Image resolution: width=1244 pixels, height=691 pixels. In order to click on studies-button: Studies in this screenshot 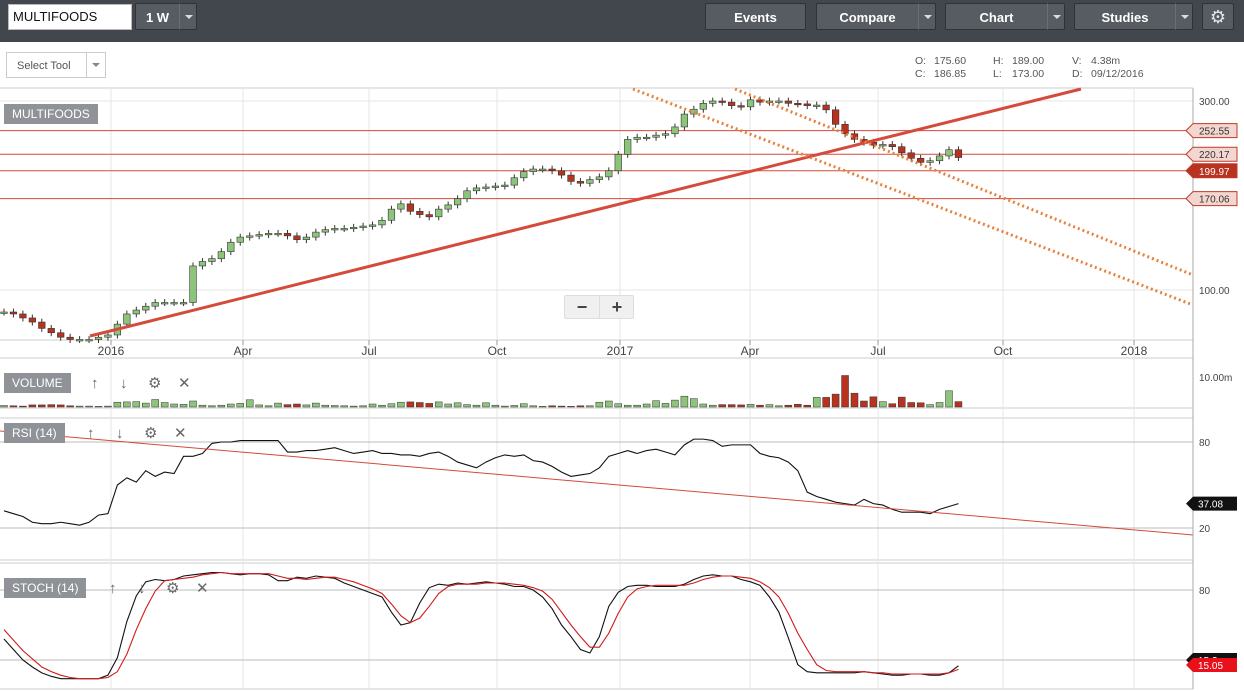, I will do `click(1125, 16)`.